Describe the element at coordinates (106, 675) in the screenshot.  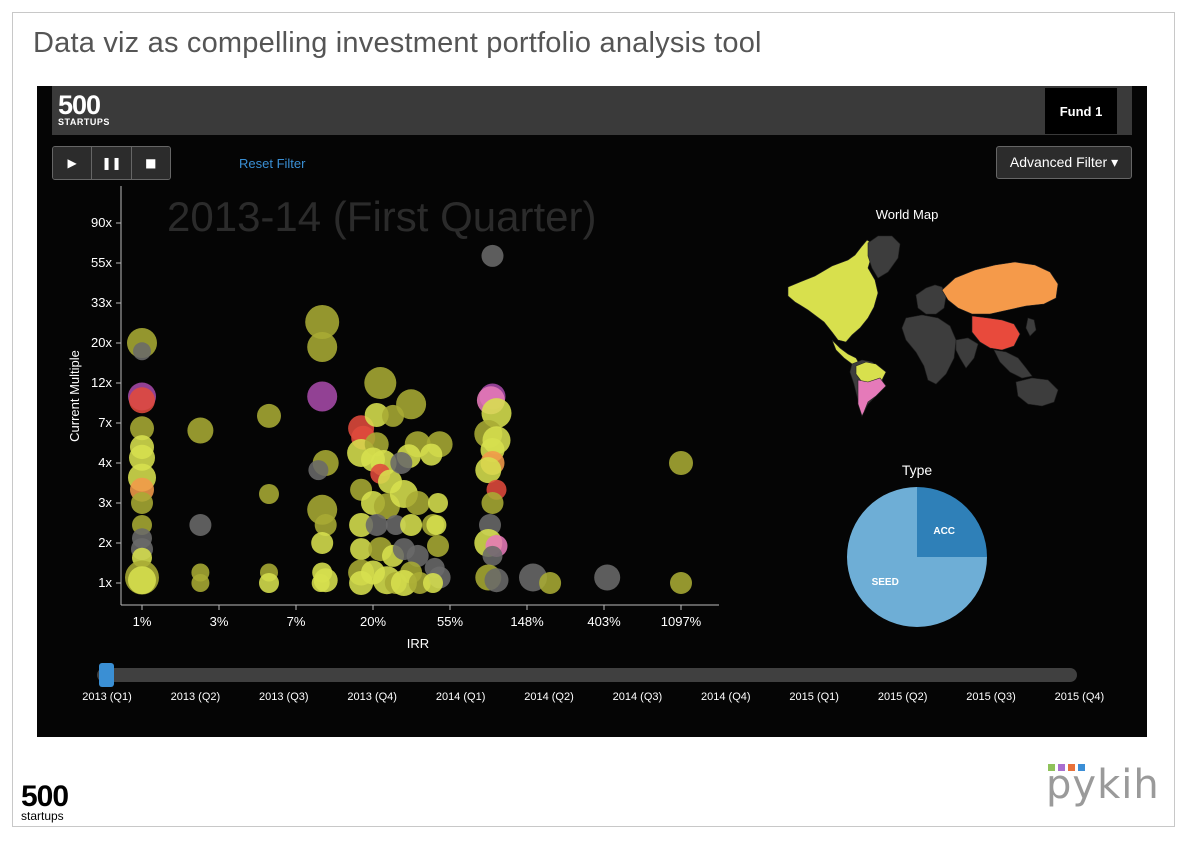
I see `timeline-handle` at that location.